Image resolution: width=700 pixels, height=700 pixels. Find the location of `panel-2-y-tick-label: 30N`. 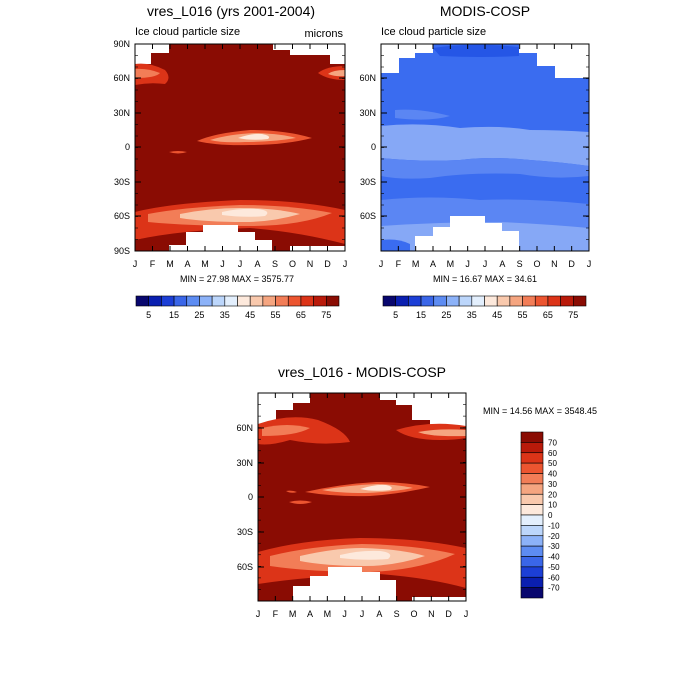

panel-2-y-tick-label: 30N is located at coordinates (367, 113).